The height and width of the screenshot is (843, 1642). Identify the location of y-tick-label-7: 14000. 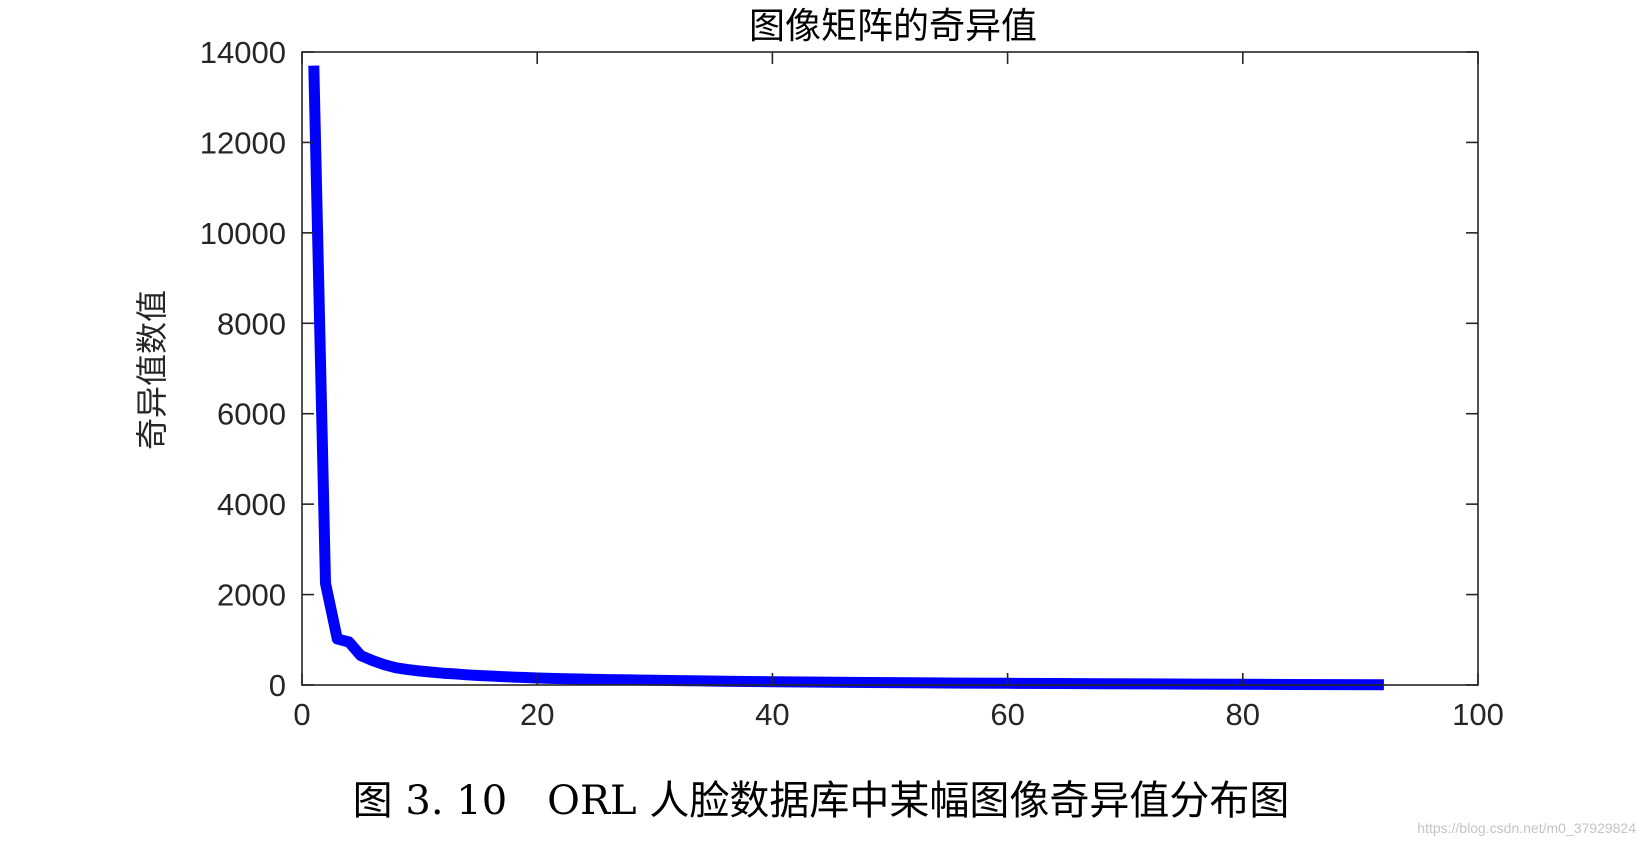
(243, 52).